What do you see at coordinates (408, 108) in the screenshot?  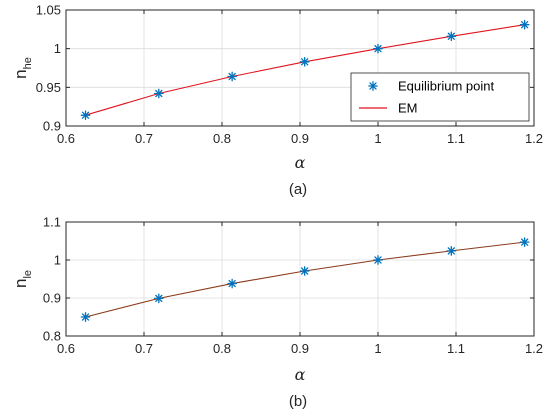 I see `legend-label: EM` at bounding box center [408, 108].